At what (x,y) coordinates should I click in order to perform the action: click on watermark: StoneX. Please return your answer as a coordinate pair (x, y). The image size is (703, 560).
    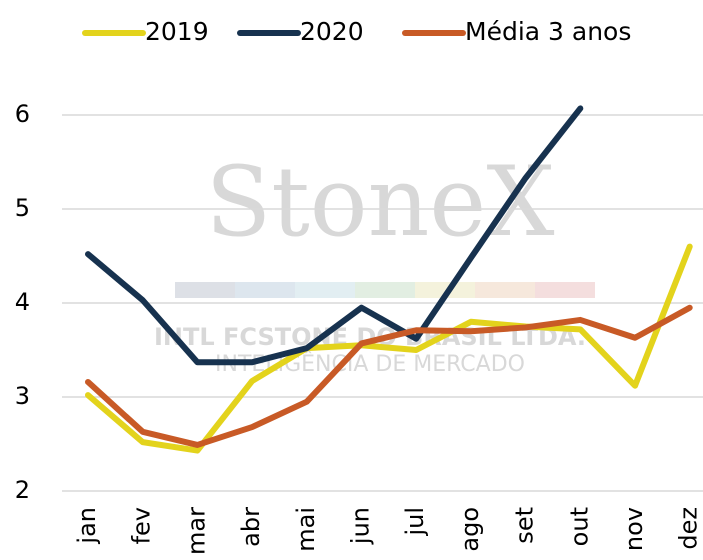
    Looking at the image, I should click on (379, 202).